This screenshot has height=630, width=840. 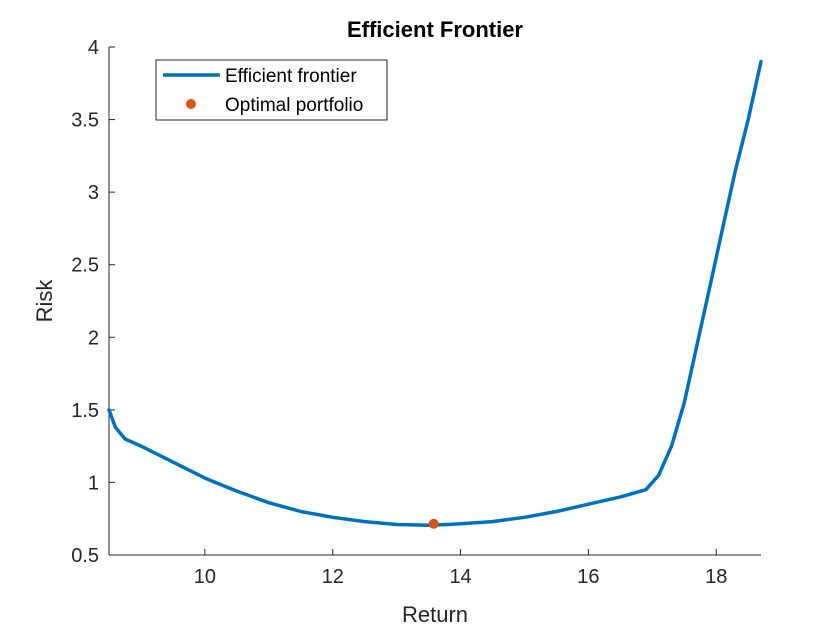 What do you see at coordinates (93, 302) in the screenshot?
I see `y-axis-ticks: 0.5 1 1.5 2 2.5 3 3.5 4` at bounding box center [93, 302].